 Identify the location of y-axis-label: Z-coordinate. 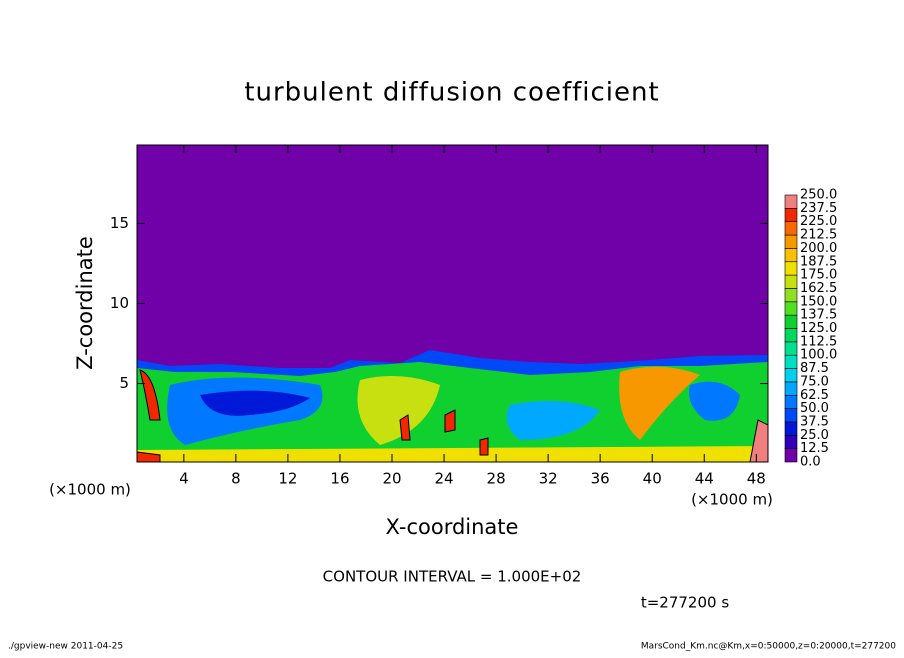
(85, 303).